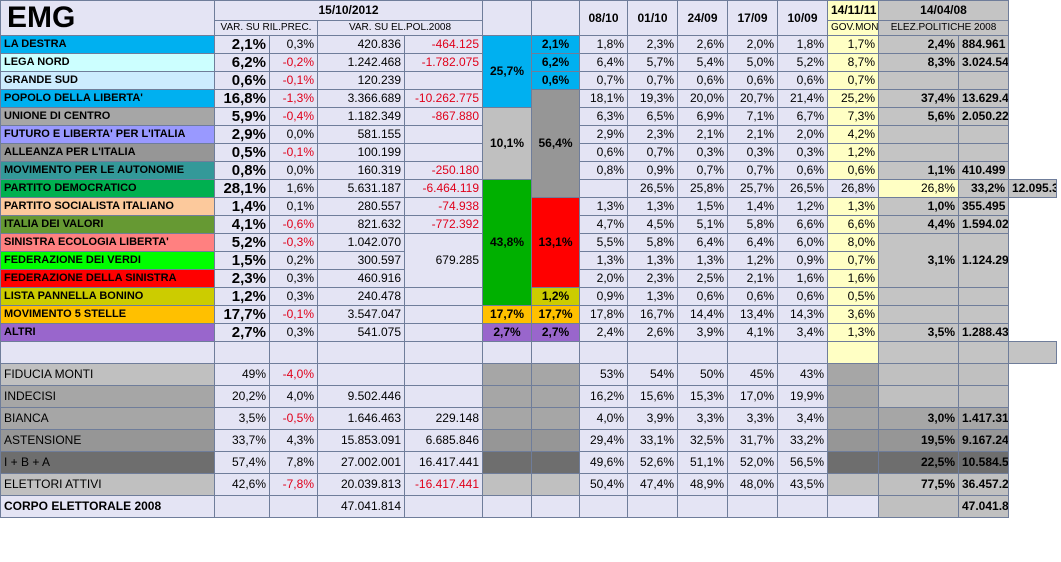  What do you see at coordinates (361, 62) in the screenshot?
I see `votes: 1.242.468` at bounding box center [361, 62].